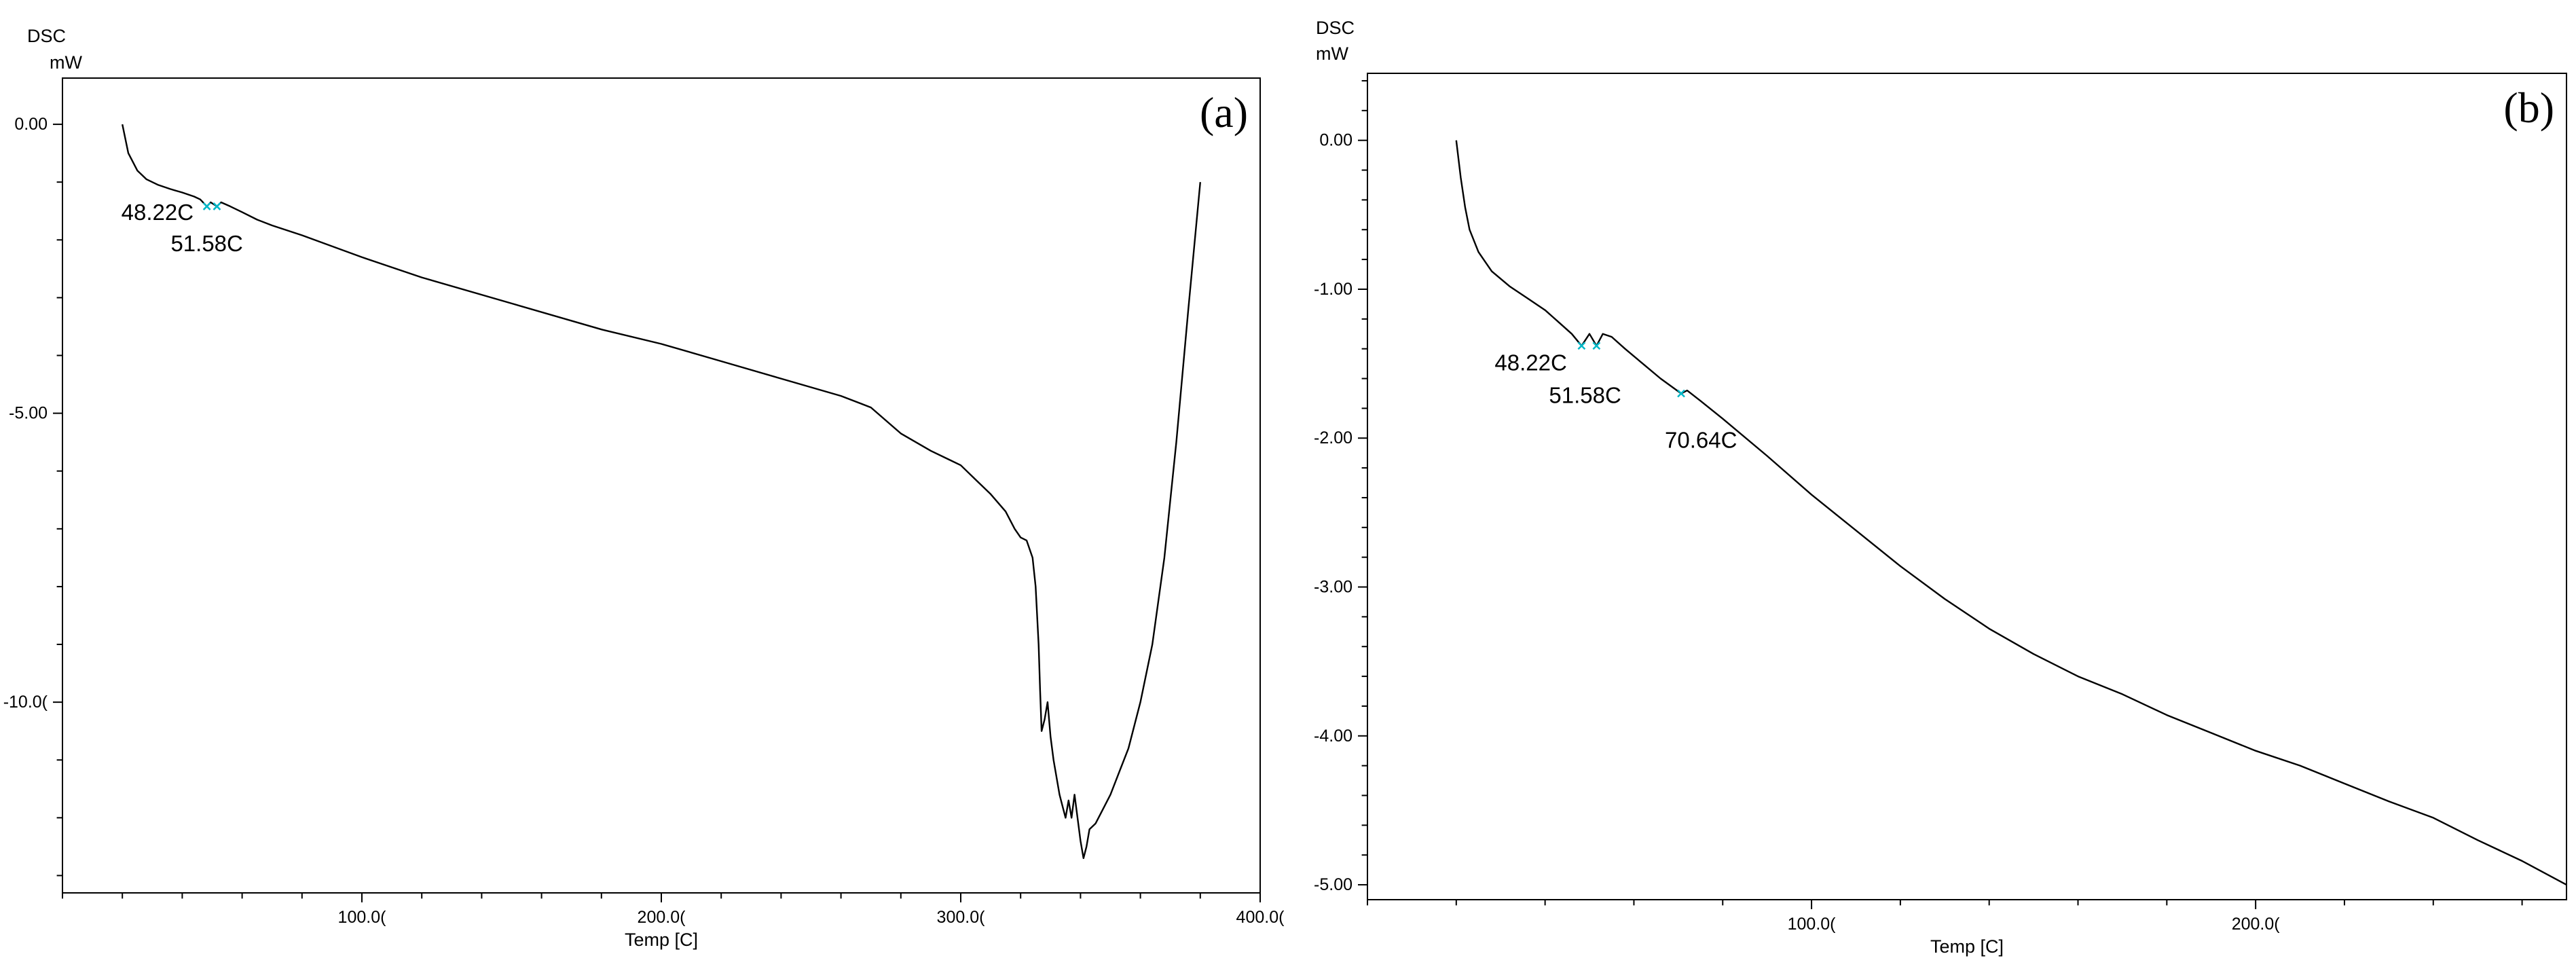  What do you see at coordinates (1333, 736) in the screenshot?
I see `y-tick-label: -4.00` at bounding box center [1333, 736].